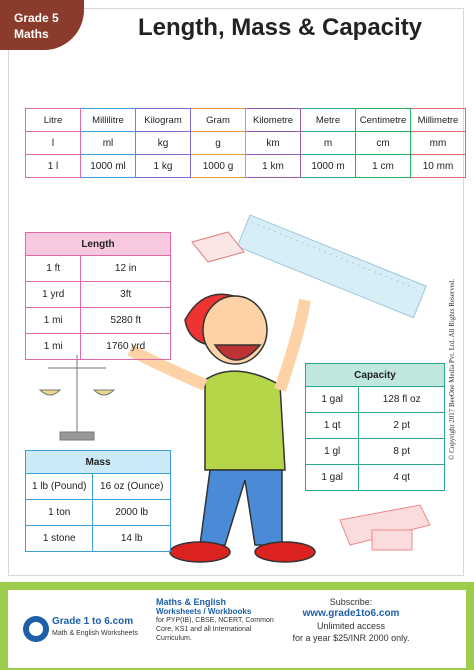 This screenshot has height=670, width=474. I want to click on table-cell: 10 mm, so click(438, 166).